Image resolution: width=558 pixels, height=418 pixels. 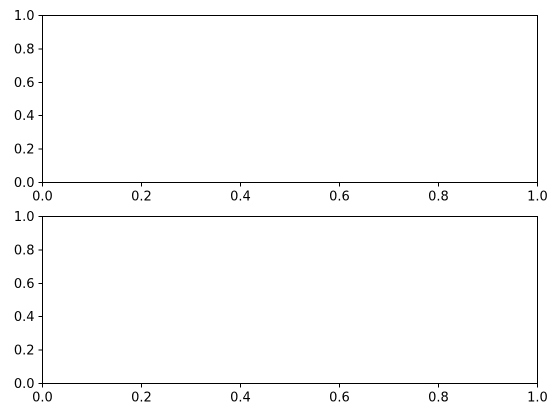 What do you see at coordinates (42, 398) in the screenshot?
I see `bottom-axes-xtick-label: 0.0` at bounding box center [42, 398].